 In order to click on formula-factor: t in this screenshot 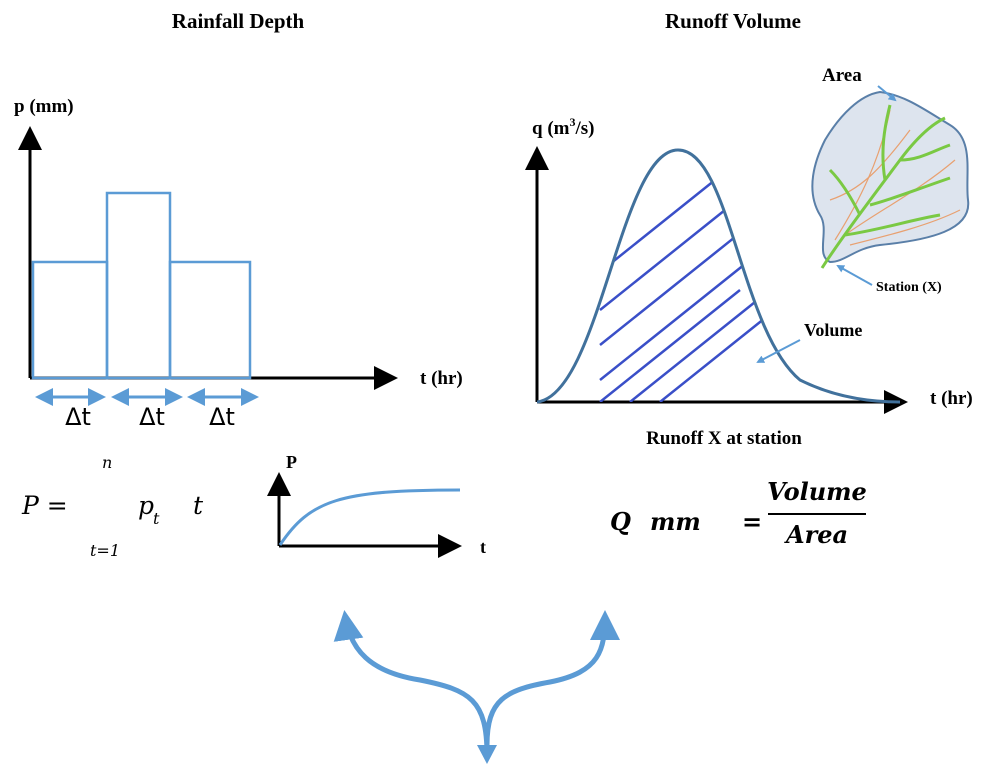, I will do `click(198, 505)`.